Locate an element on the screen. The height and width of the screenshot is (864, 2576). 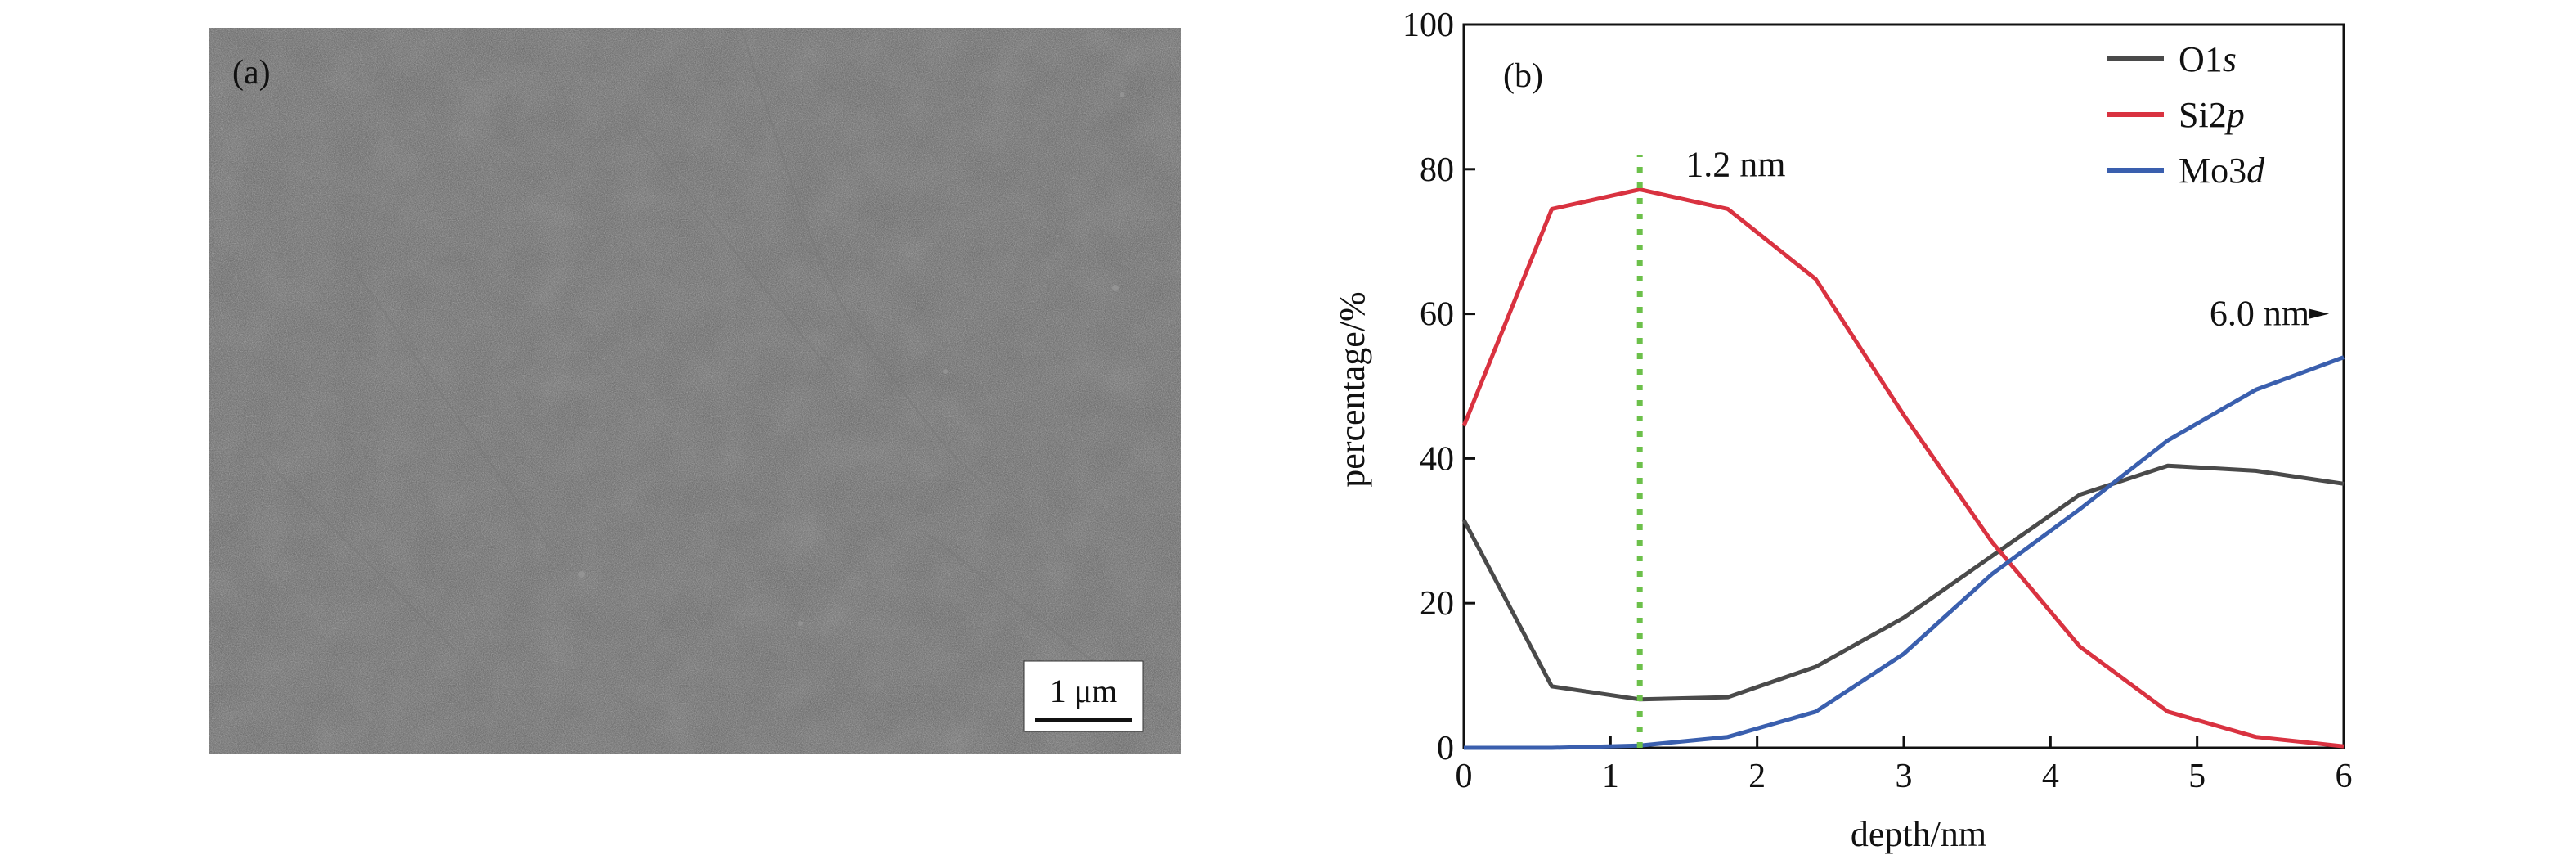
panel-a-label: (a) is located at coordinates (251, 73).